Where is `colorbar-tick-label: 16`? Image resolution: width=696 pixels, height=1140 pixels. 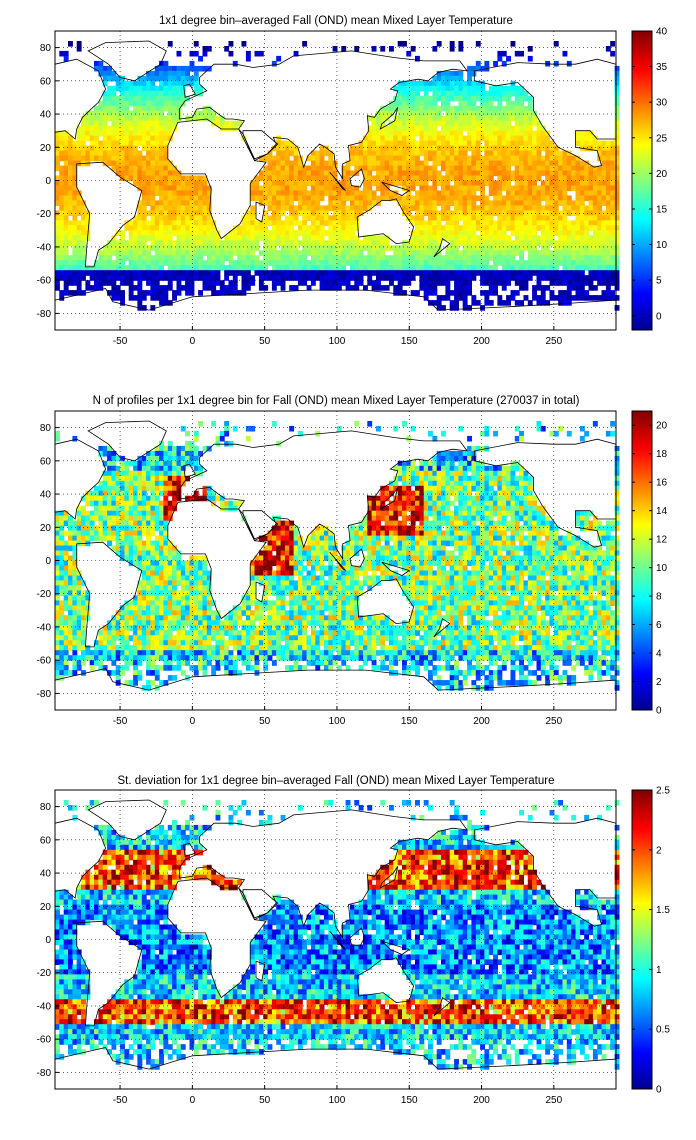
colorbar-tick-label: 16 is located at coordinates (662, 483).